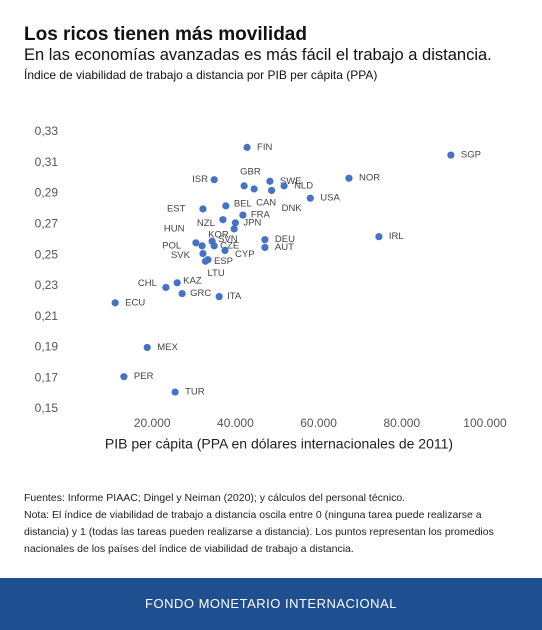 The height and width of the screenshot is (630, 542). What do you see at coordinates (47, 408) in the screenshot?
I see `y-tick-label: 0,15` at bounding box center [47, 408].